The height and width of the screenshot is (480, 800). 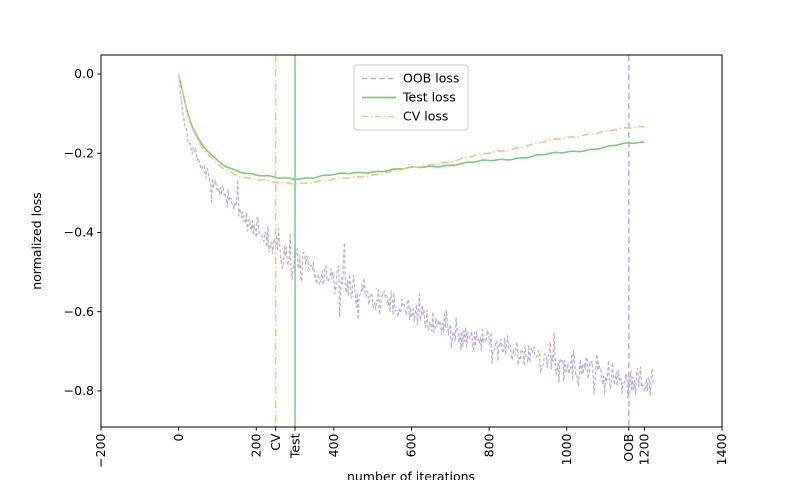 What do you see at coordinates (79, 311) in the screenshot?
I see `y-tick-label: −0.6` at bounding box center [79, 311].